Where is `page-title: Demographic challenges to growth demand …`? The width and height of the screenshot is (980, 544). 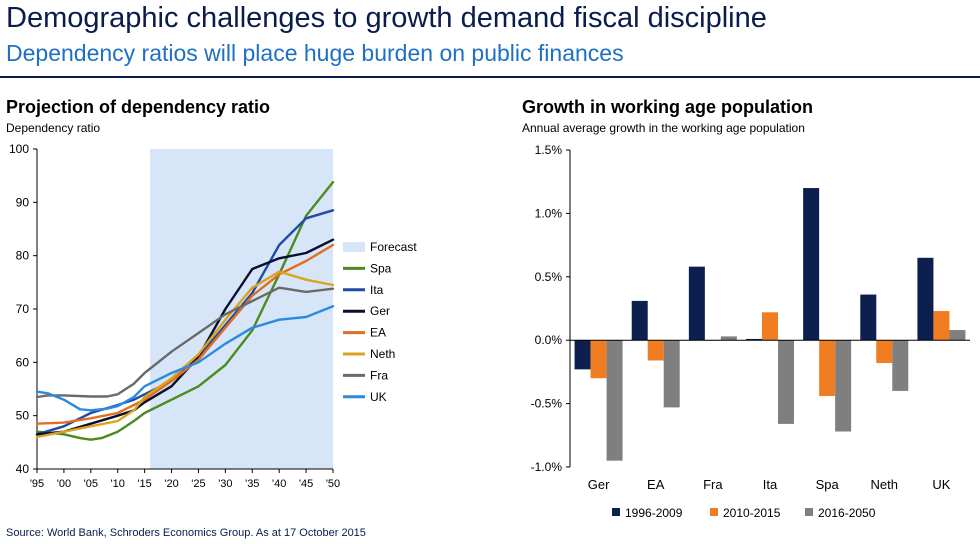 page-title: Demographic challenges to growth demand … is located at coordinates (386, 18).